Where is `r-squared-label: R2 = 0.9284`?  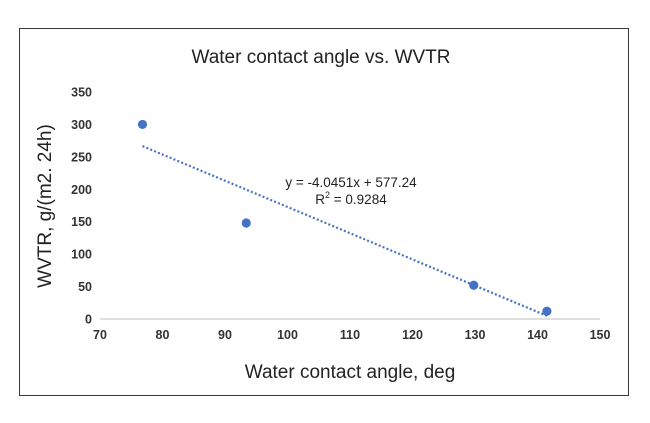 r-squared-label: R2 = 0.9284 is located at coordinates (351, 198).